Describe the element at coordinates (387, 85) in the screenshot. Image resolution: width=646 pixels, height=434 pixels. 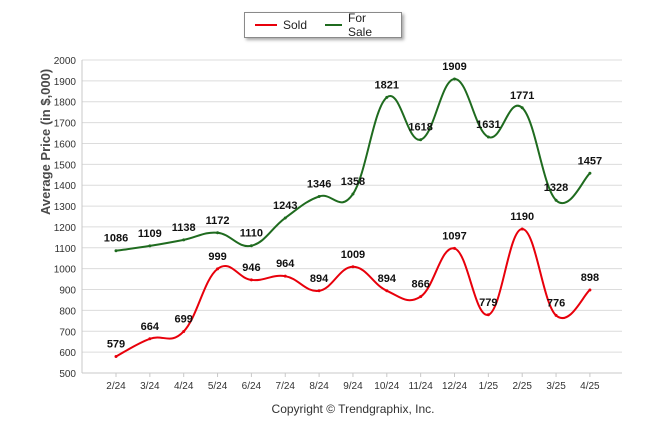
I see `data-label-for-sale: 1821` at that location.